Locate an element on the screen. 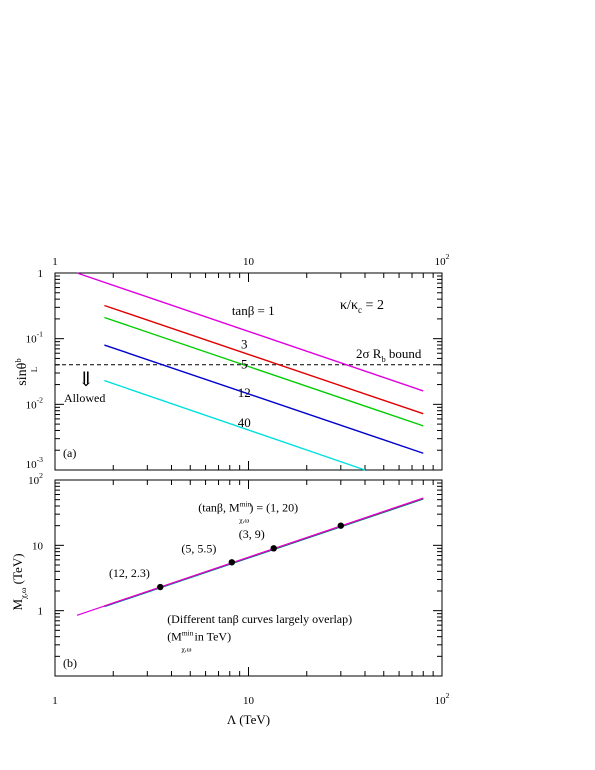 The image size is (595, 770). y-axis-label-a: sinθb L is located at coordinates (26, 371).